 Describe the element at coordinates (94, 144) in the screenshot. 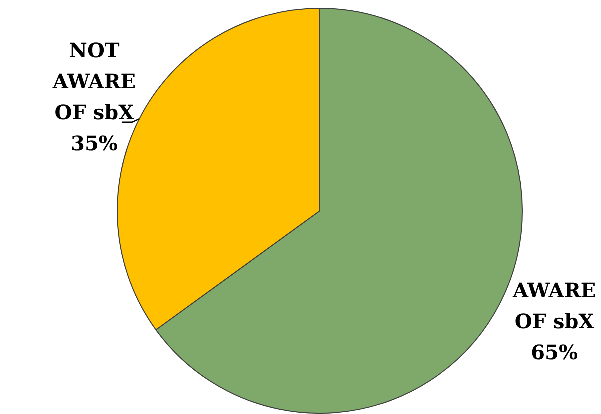

I see `data-label: 35%` at that location.